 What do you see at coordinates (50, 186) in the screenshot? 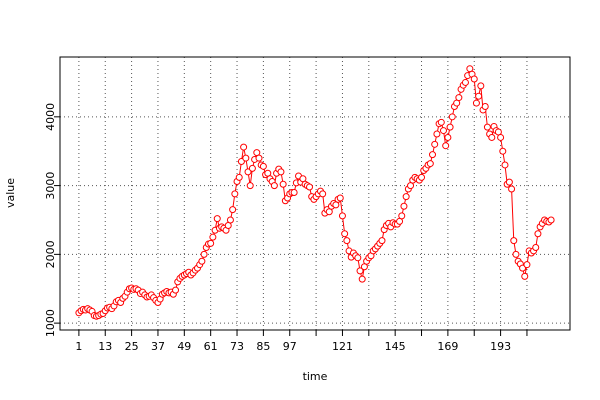
I see `y-tick-label: 3000` at bounding box center [50, 186].